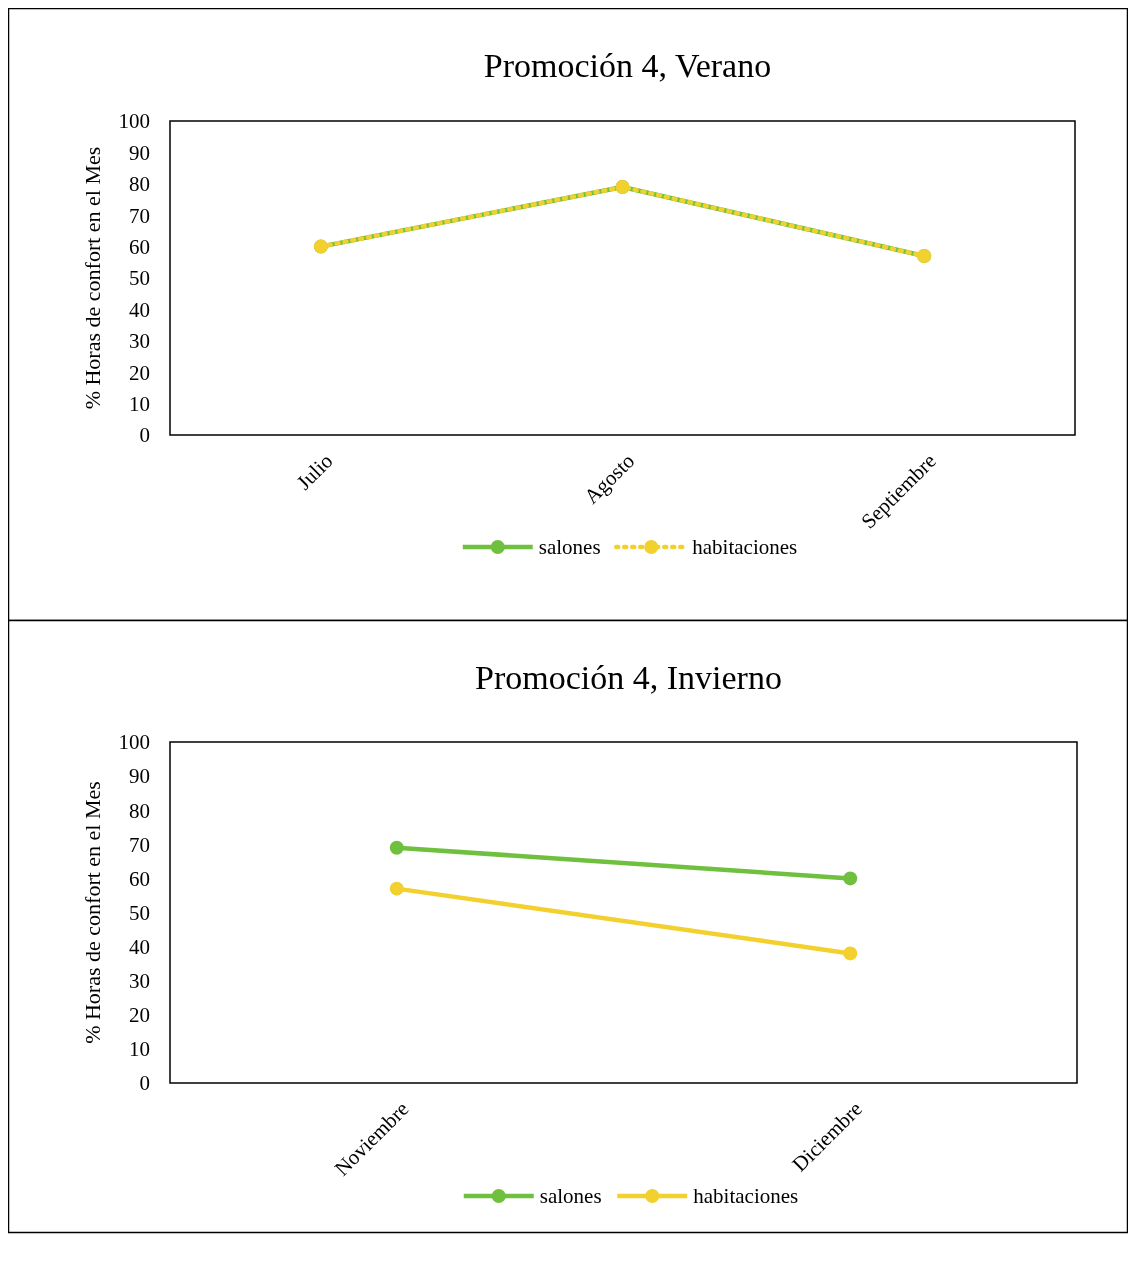 This screenshot has height=1277, width=1128. Describe the element at coordinates (314, 471) in the screenshot. I see `x-tick-label: Julio` at that location.